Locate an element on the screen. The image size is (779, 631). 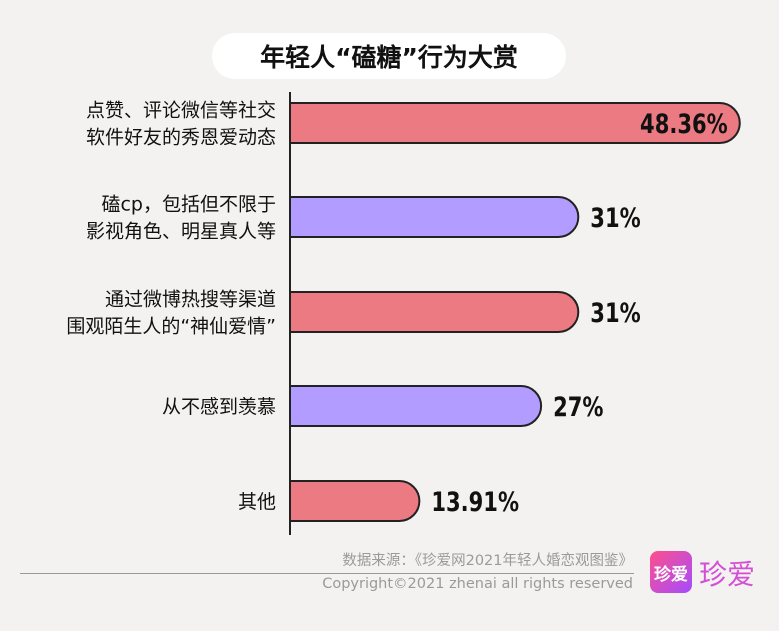
data-label: 13.91% is located at coordinates (475, 501).